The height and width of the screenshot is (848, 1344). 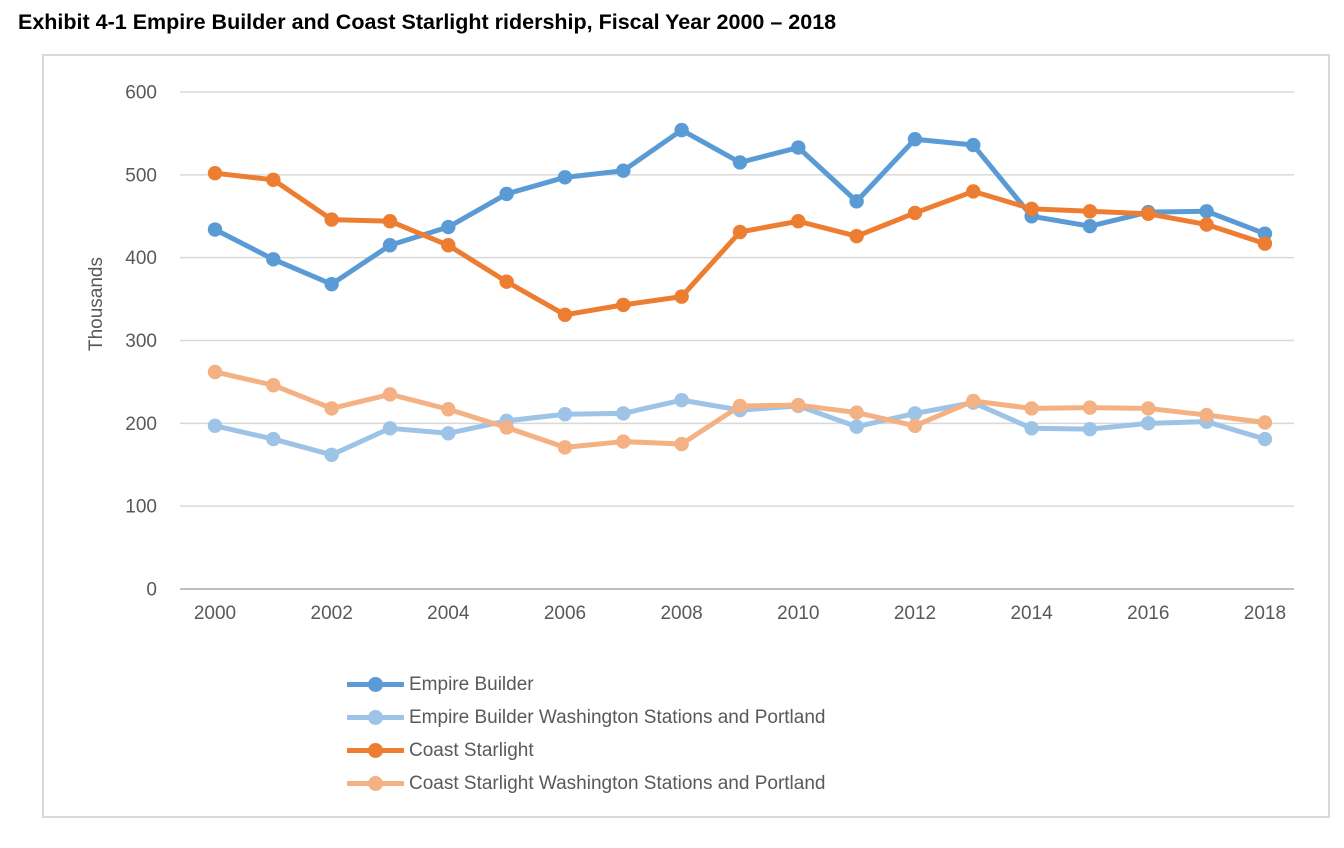 I want to click on legend-swatch-empire-builder-washington-stations-and-portland, so click(x=375, y=717).